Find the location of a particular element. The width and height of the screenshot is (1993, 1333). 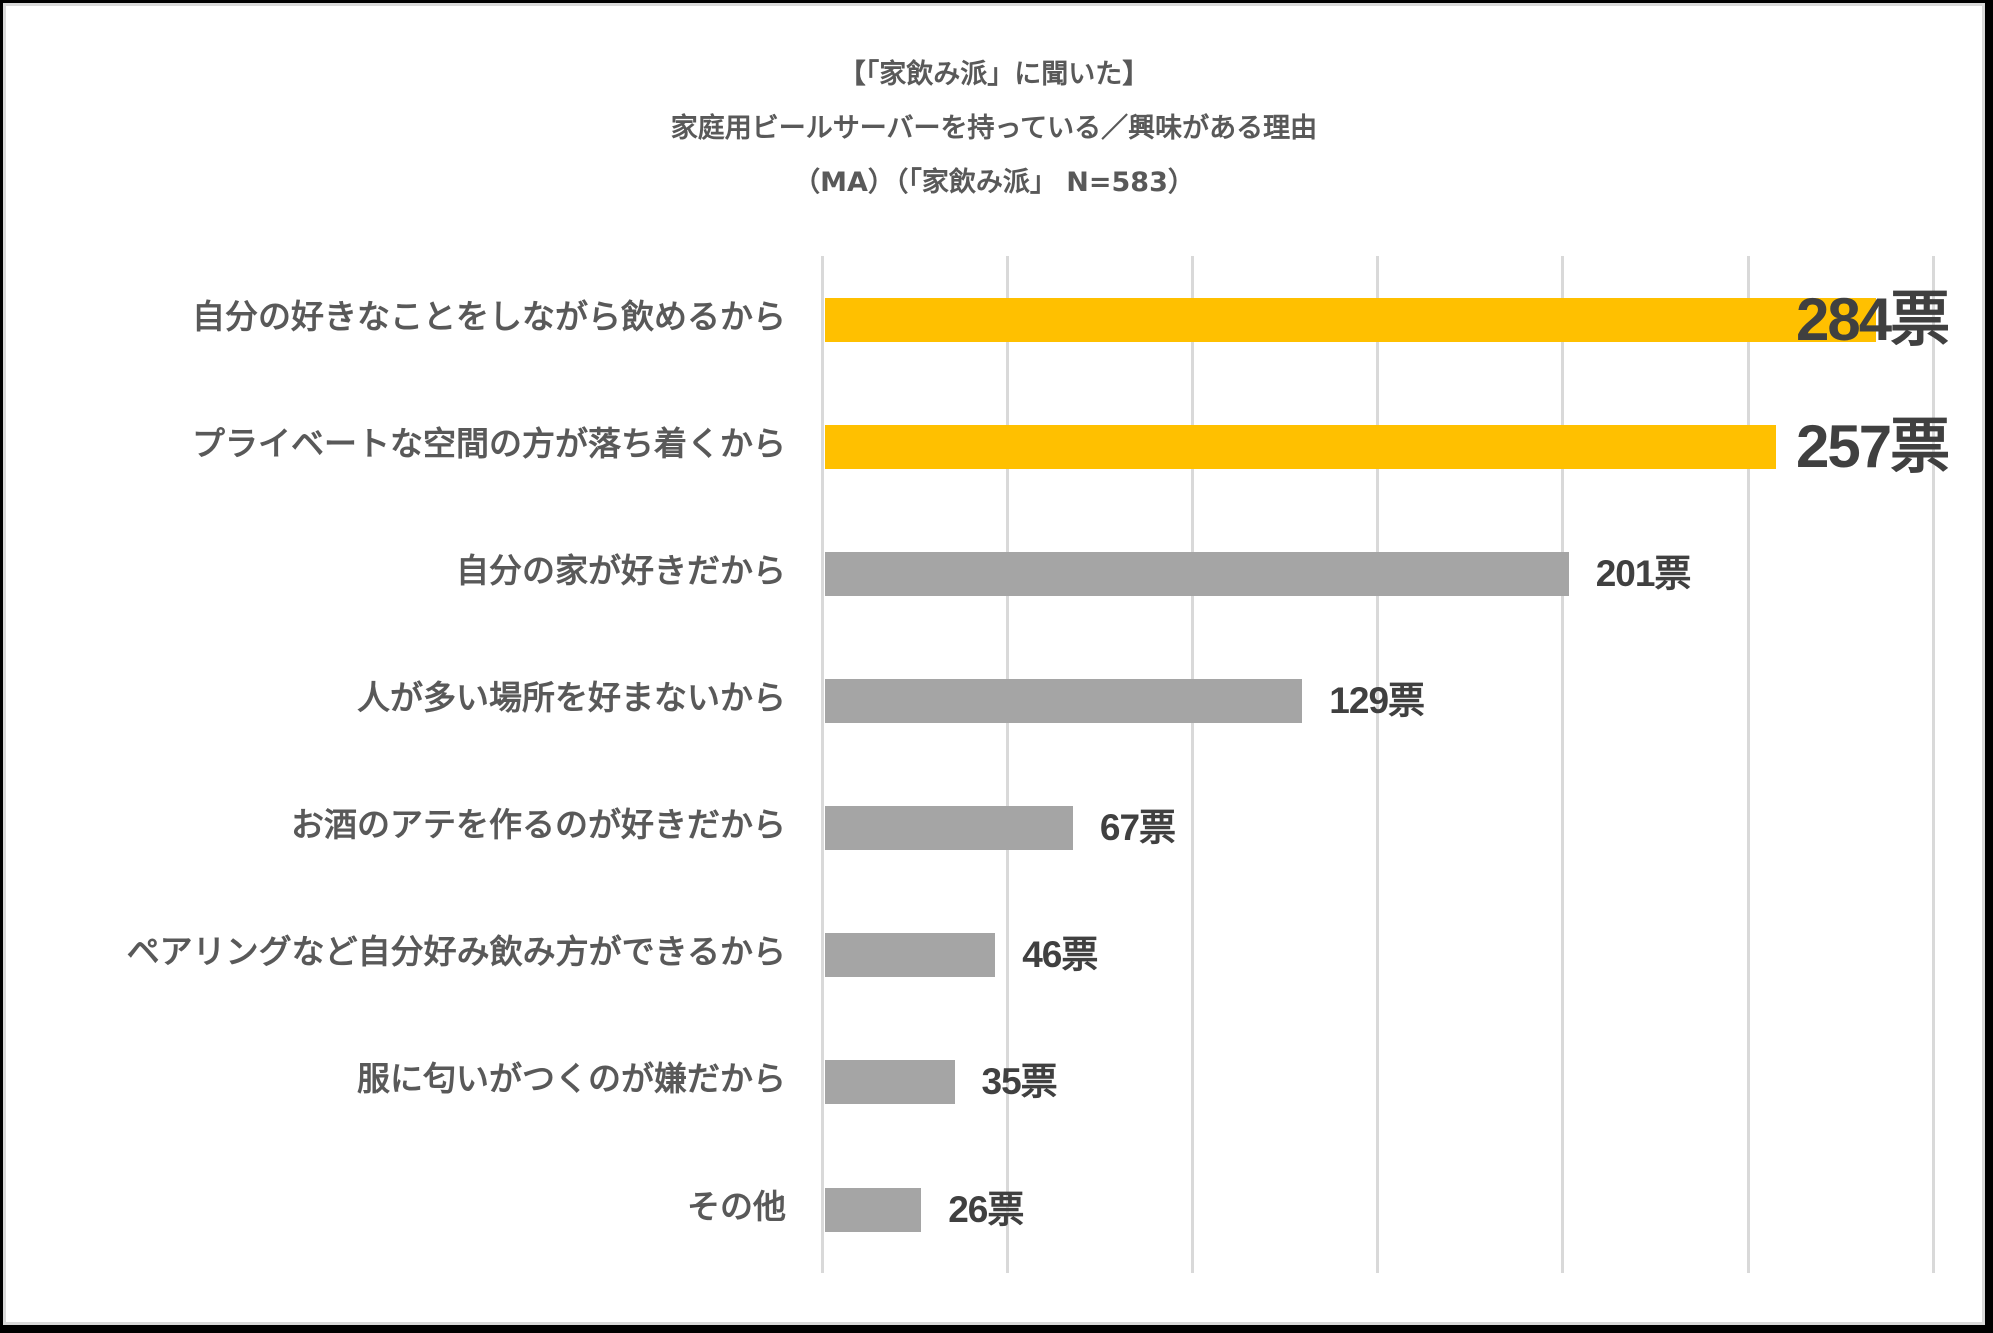

value-label: 257票 is located at coordinates (1873, 446).